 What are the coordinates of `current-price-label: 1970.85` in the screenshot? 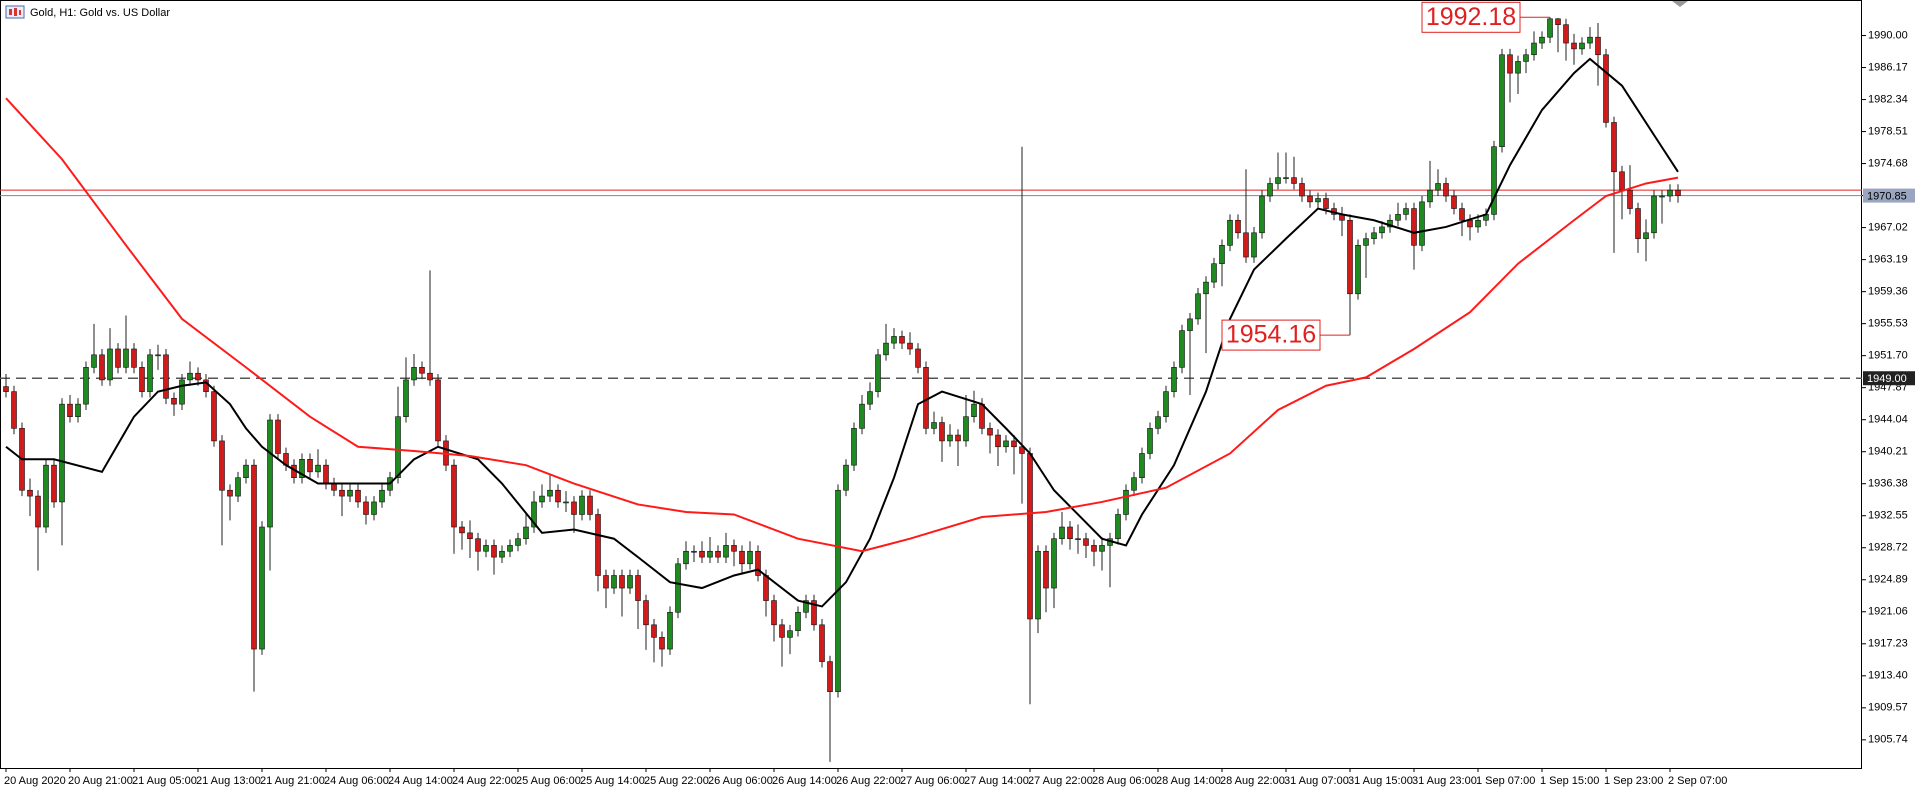 It's located at (1887, 197).